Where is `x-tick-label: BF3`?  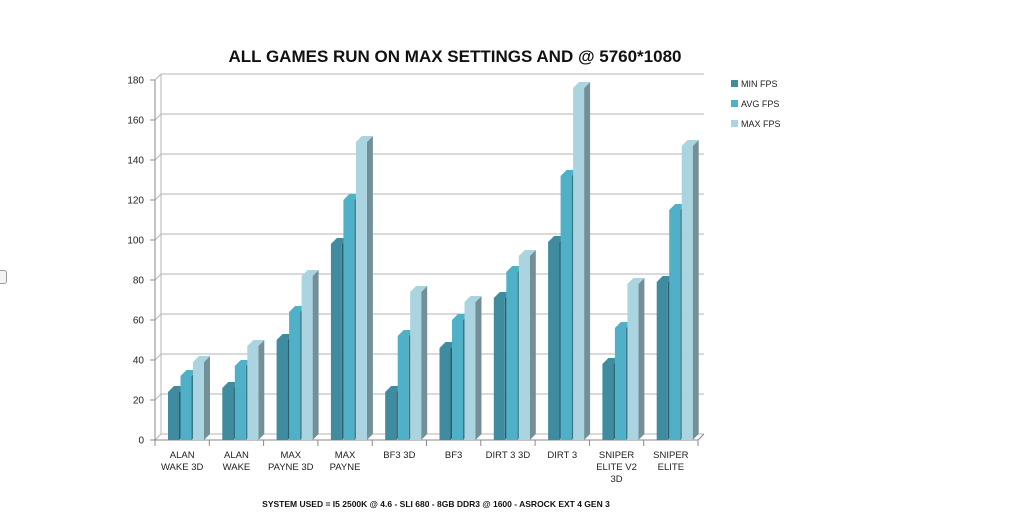 x-tick-label: BF3 is located at coordinates (453, 455).